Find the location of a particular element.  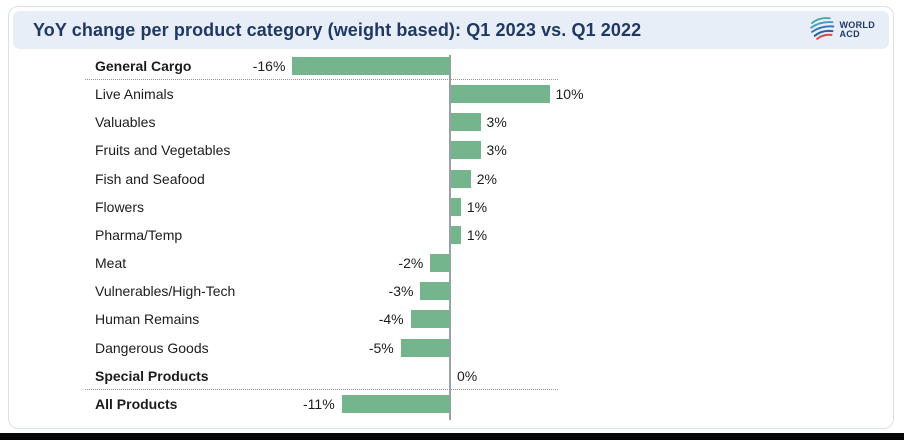

logo-text: WORLD ACD is located at coordinates (858, 30).